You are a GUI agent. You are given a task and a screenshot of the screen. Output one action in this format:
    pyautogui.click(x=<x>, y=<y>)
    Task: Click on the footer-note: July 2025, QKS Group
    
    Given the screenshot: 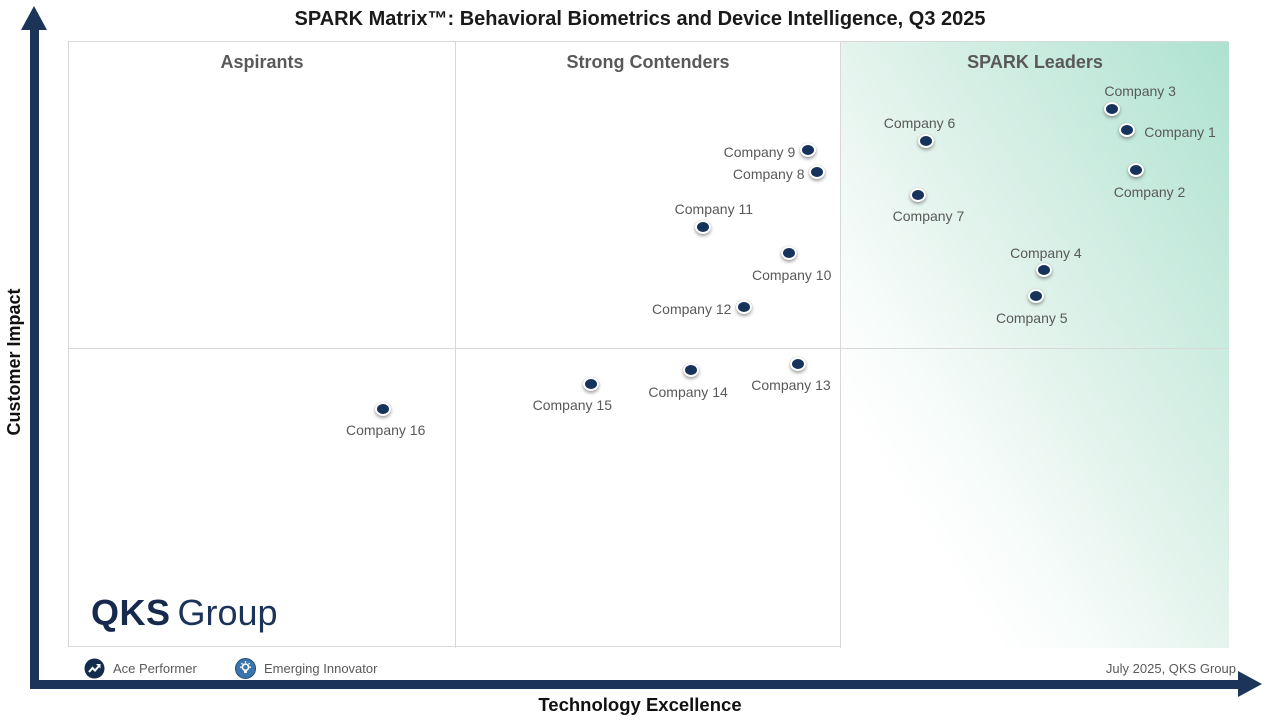 What is the action you would take?
    pyautogui.click(x=1170, y=668)
    